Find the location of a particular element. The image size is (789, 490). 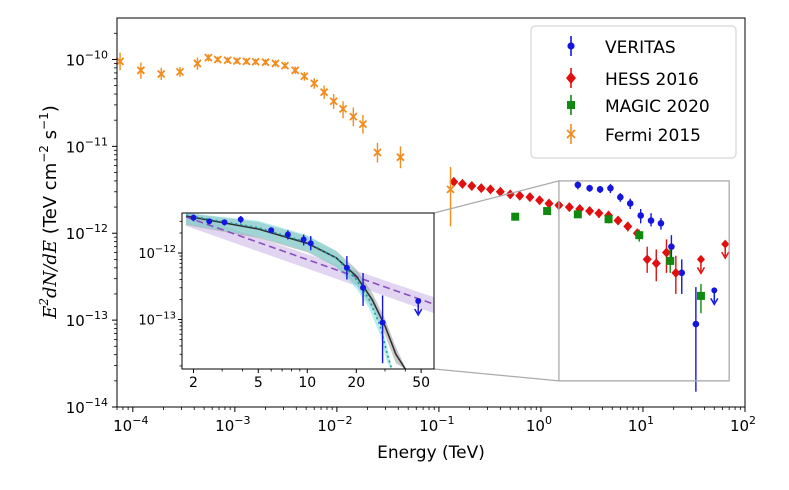

legend-marker-fermi is located at coordinates (571, 134).